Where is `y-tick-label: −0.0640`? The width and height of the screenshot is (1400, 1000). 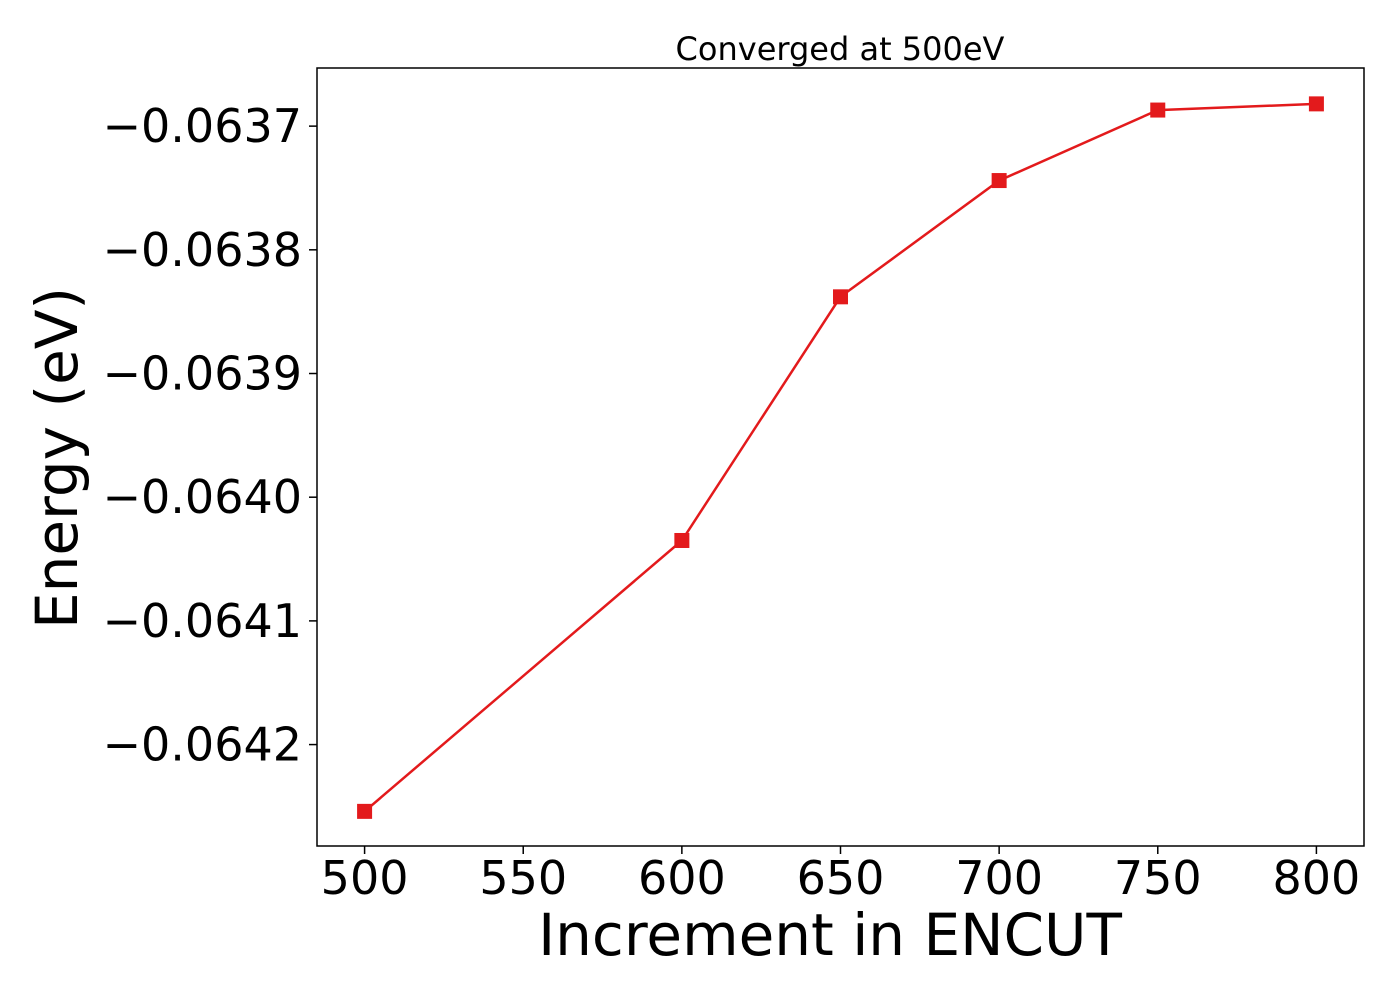
y-tick-label: −0.0640 is located at coordinates (203, 497).